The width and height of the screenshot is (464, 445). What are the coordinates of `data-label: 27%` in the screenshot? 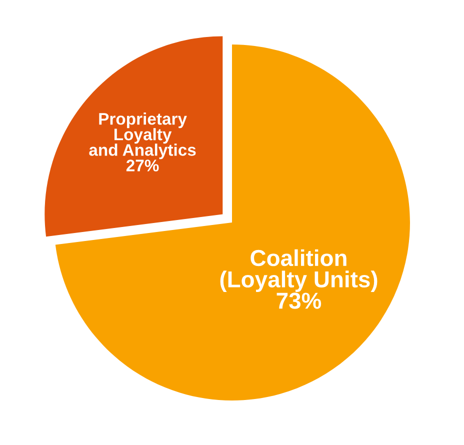 It's located at (142, 166).